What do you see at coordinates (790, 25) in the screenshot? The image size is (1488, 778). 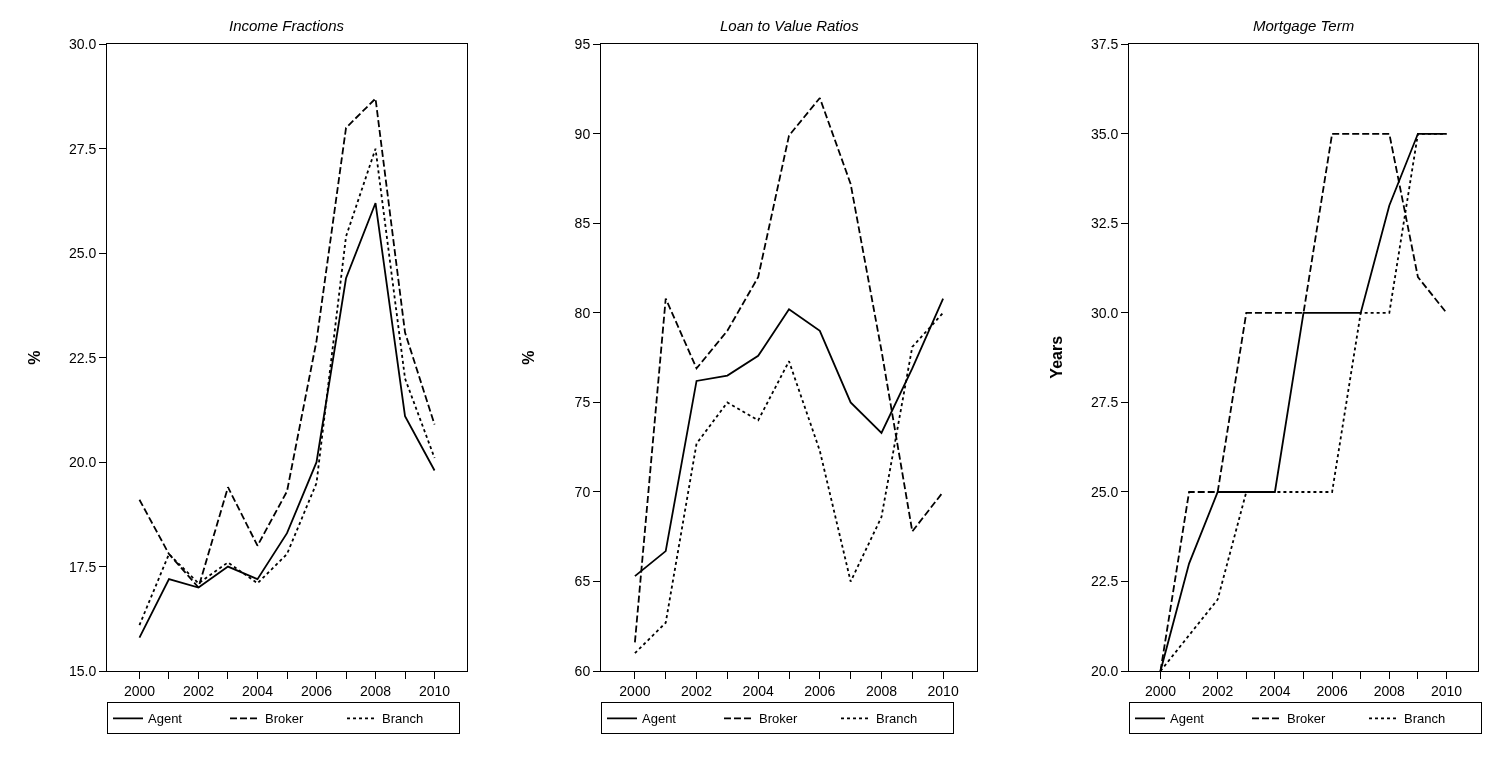 I see `chart-title: Loan to Value Ratios` at bounding box center [790, 25].